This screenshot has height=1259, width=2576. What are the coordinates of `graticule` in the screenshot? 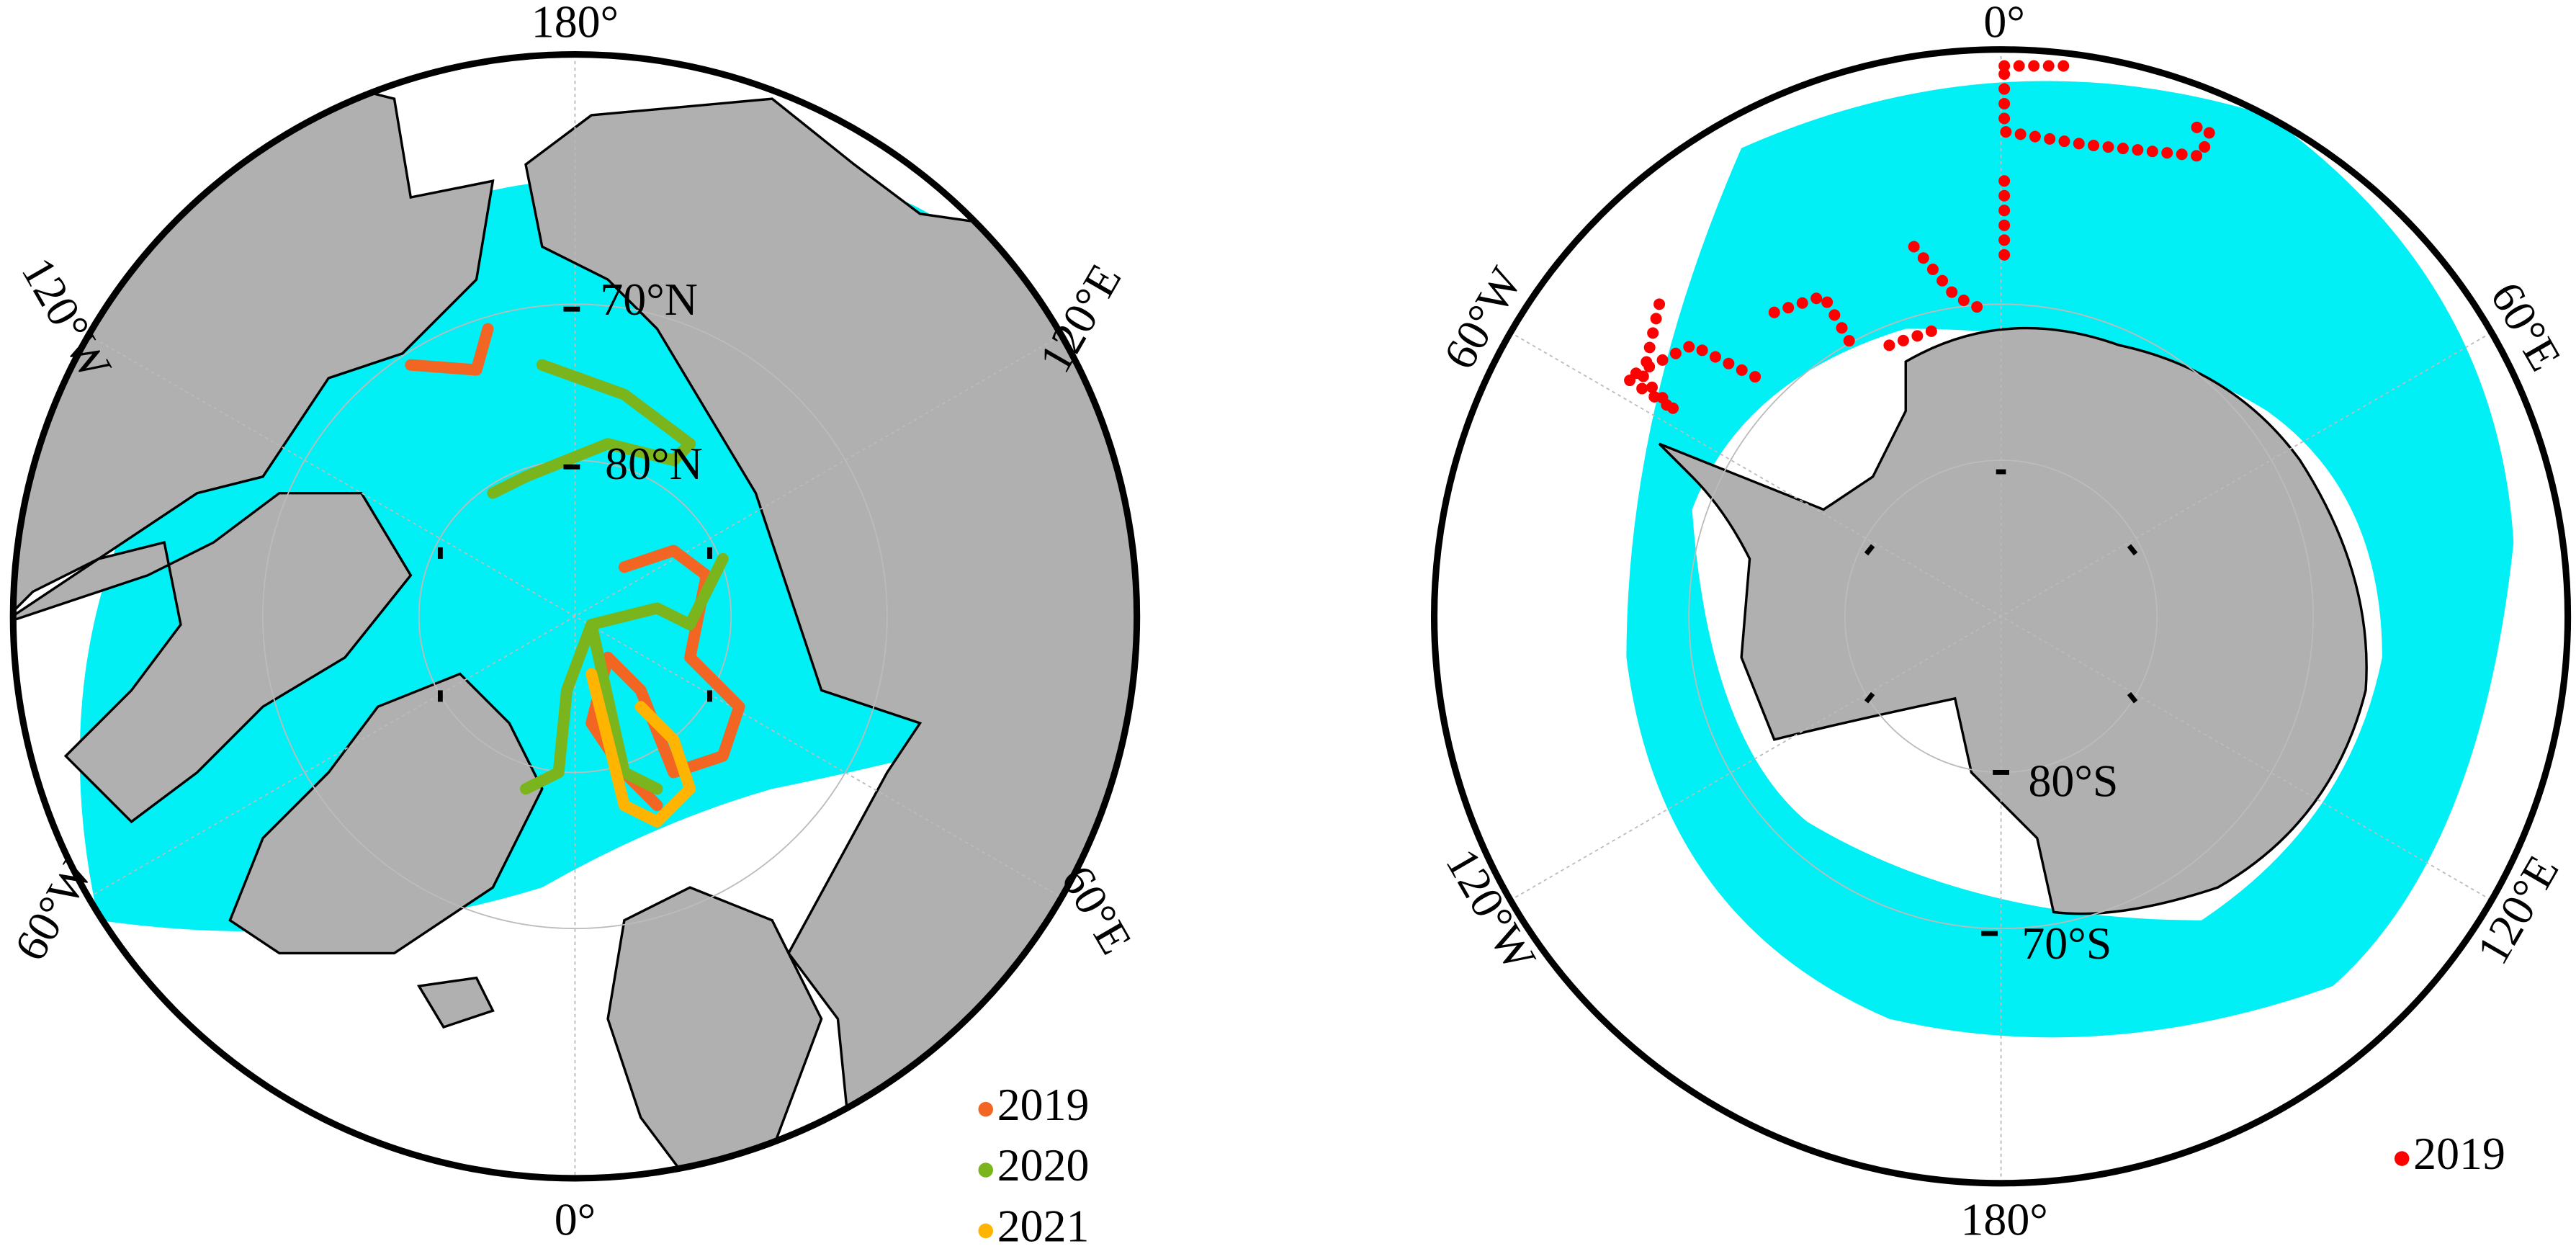 It's located at (2001, 616).